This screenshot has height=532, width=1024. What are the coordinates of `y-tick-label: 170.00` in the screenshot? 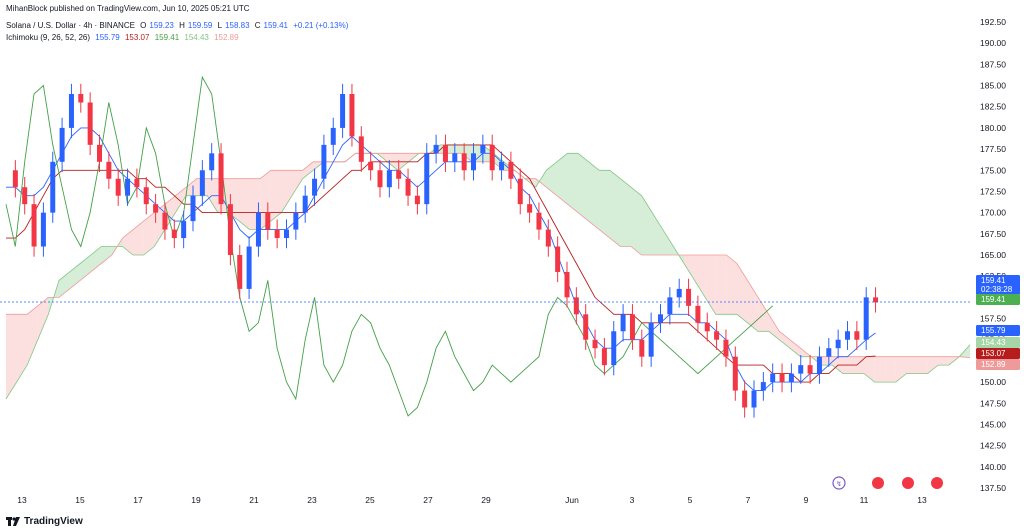 It's located at (993, 213).